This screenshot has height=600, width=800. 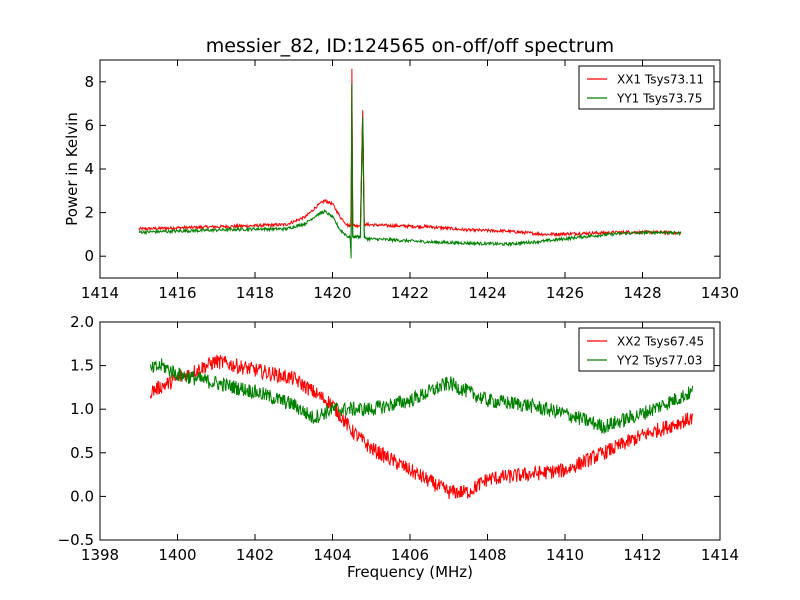 What do you see at coordinates (565, 293) in the screenshot?
I see `x-tick-label: 1426` at bounding box center [565, 293].